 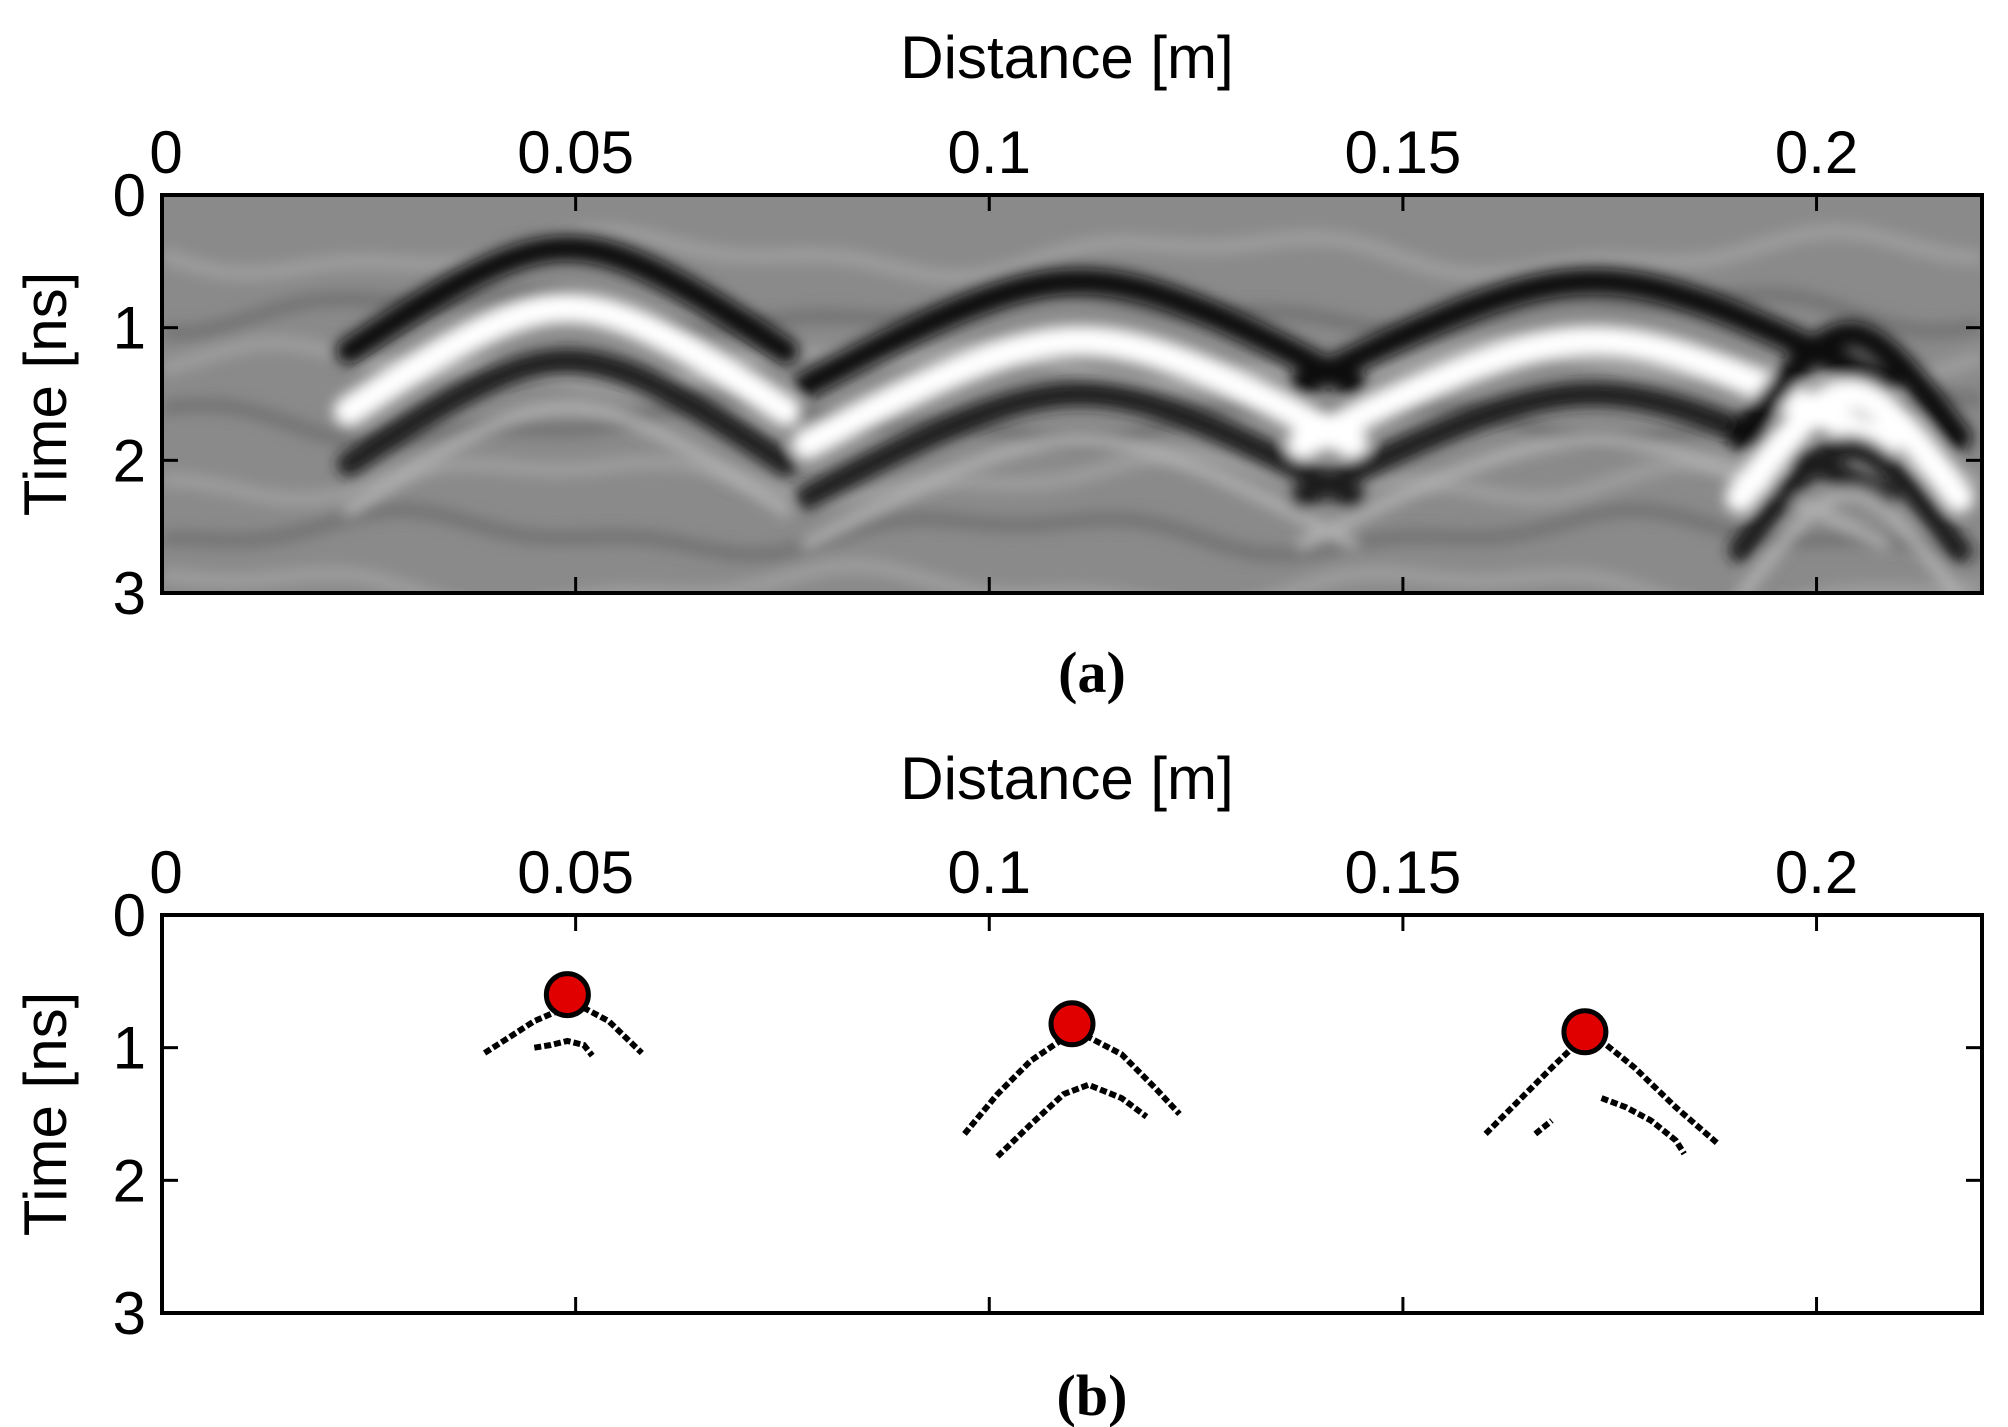 What do you see at coordinates (1816, 152) in the screenshot?
I see `panel-a-x-tick-label: 0.2` at bounding box center [1816, 152].